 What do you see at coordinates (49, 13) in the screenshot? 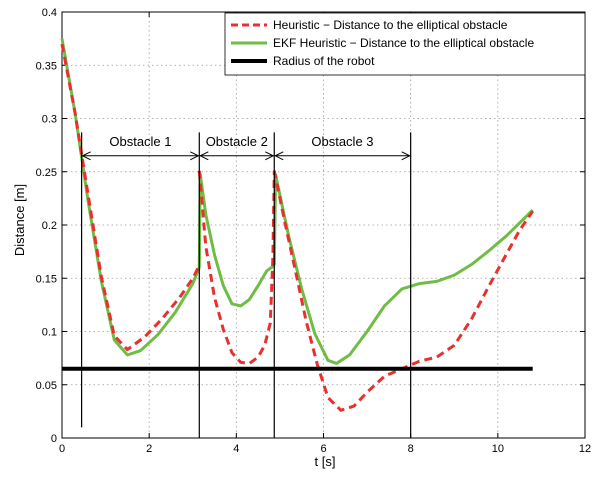
I see `y-tick-label: 0.4` at bounding box center [49, 13].